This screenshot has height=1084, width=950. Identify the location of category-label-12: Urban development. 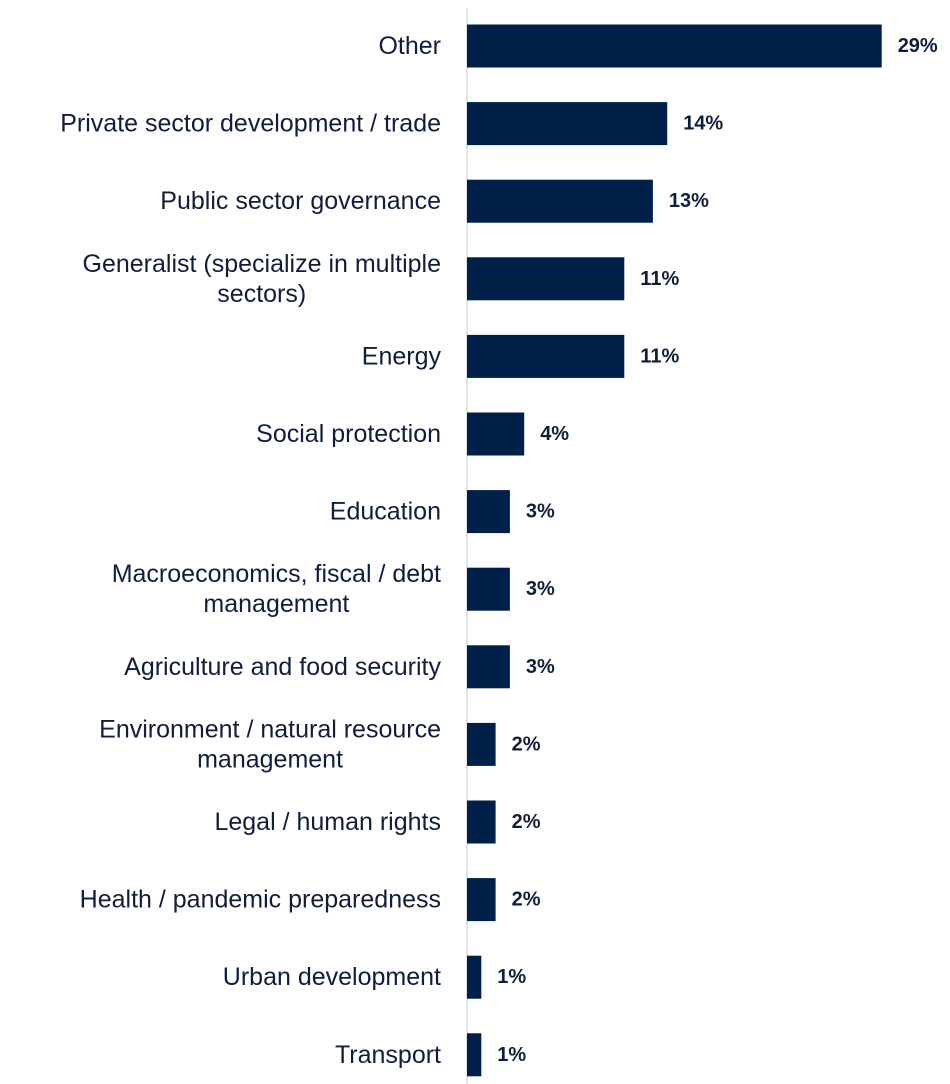
(332, 977).